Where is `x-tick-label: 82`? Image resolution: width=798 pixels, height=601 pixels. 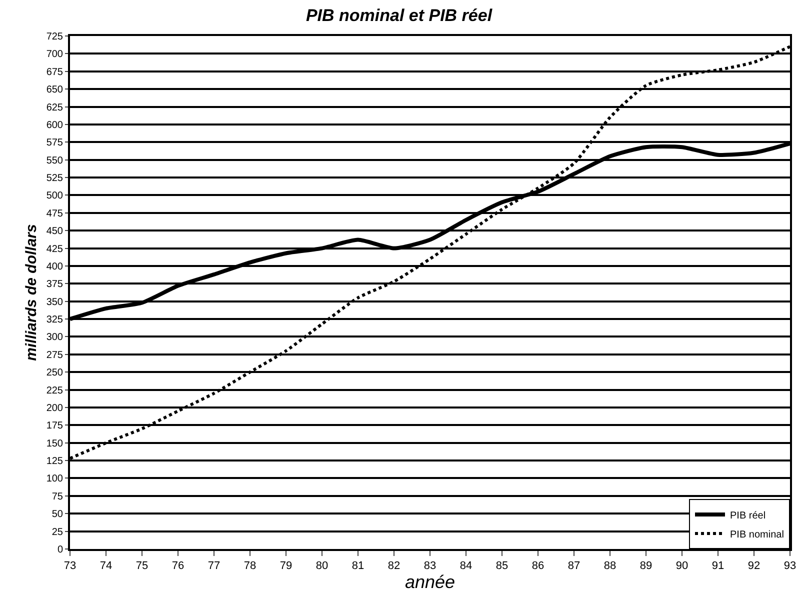
x-tick-label: 82 is located at coordinates (394, 566).